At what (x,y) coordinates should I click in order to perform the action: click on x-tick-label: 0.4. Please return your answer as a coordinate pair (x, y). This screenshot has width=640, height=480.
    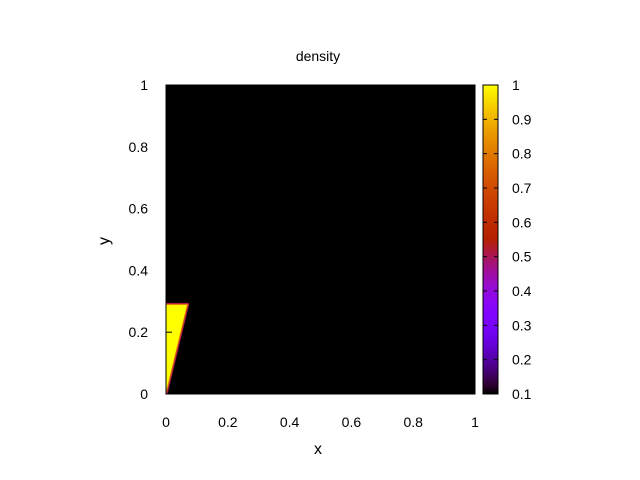
    Looking at the image, I should click on (290, 422).